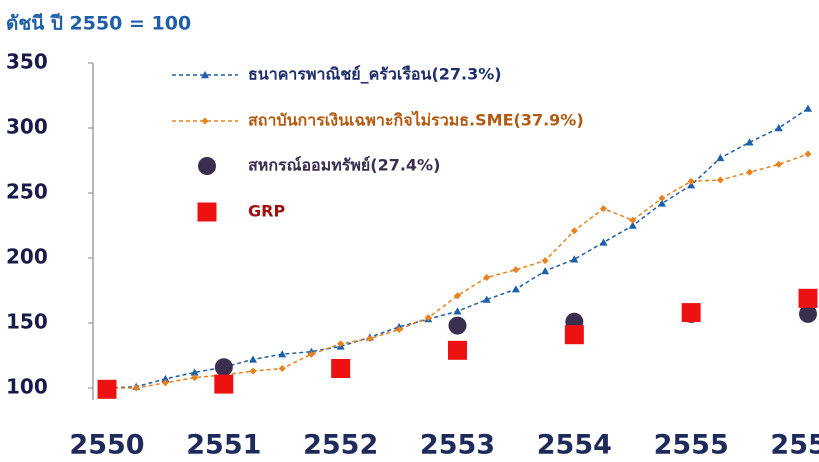 The image size is (819, 462). I want to click on y-tick-label: 250, so click(27, 192).